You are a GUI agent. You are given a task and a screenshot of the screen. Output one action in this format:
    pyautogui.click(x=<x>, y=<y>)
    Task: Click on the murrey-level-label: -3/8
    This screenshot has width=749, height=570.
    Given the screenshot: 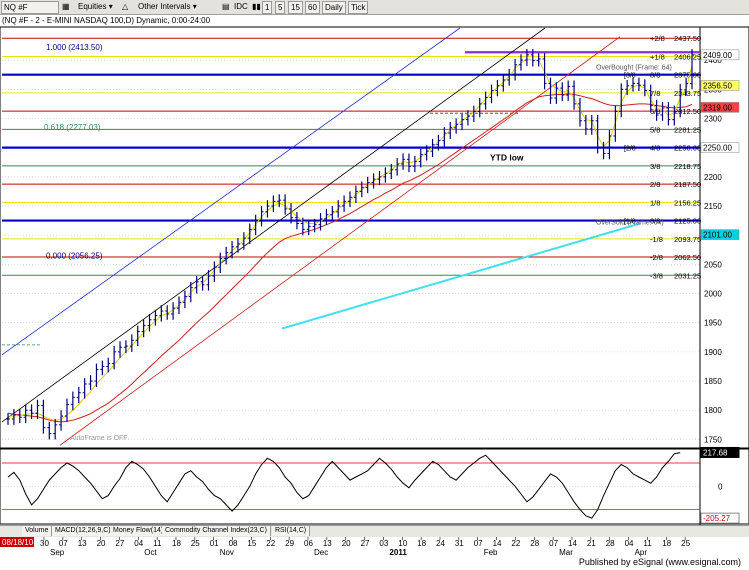 What is the action you would take?
    pyautogui.click(x=656, y=275)
    